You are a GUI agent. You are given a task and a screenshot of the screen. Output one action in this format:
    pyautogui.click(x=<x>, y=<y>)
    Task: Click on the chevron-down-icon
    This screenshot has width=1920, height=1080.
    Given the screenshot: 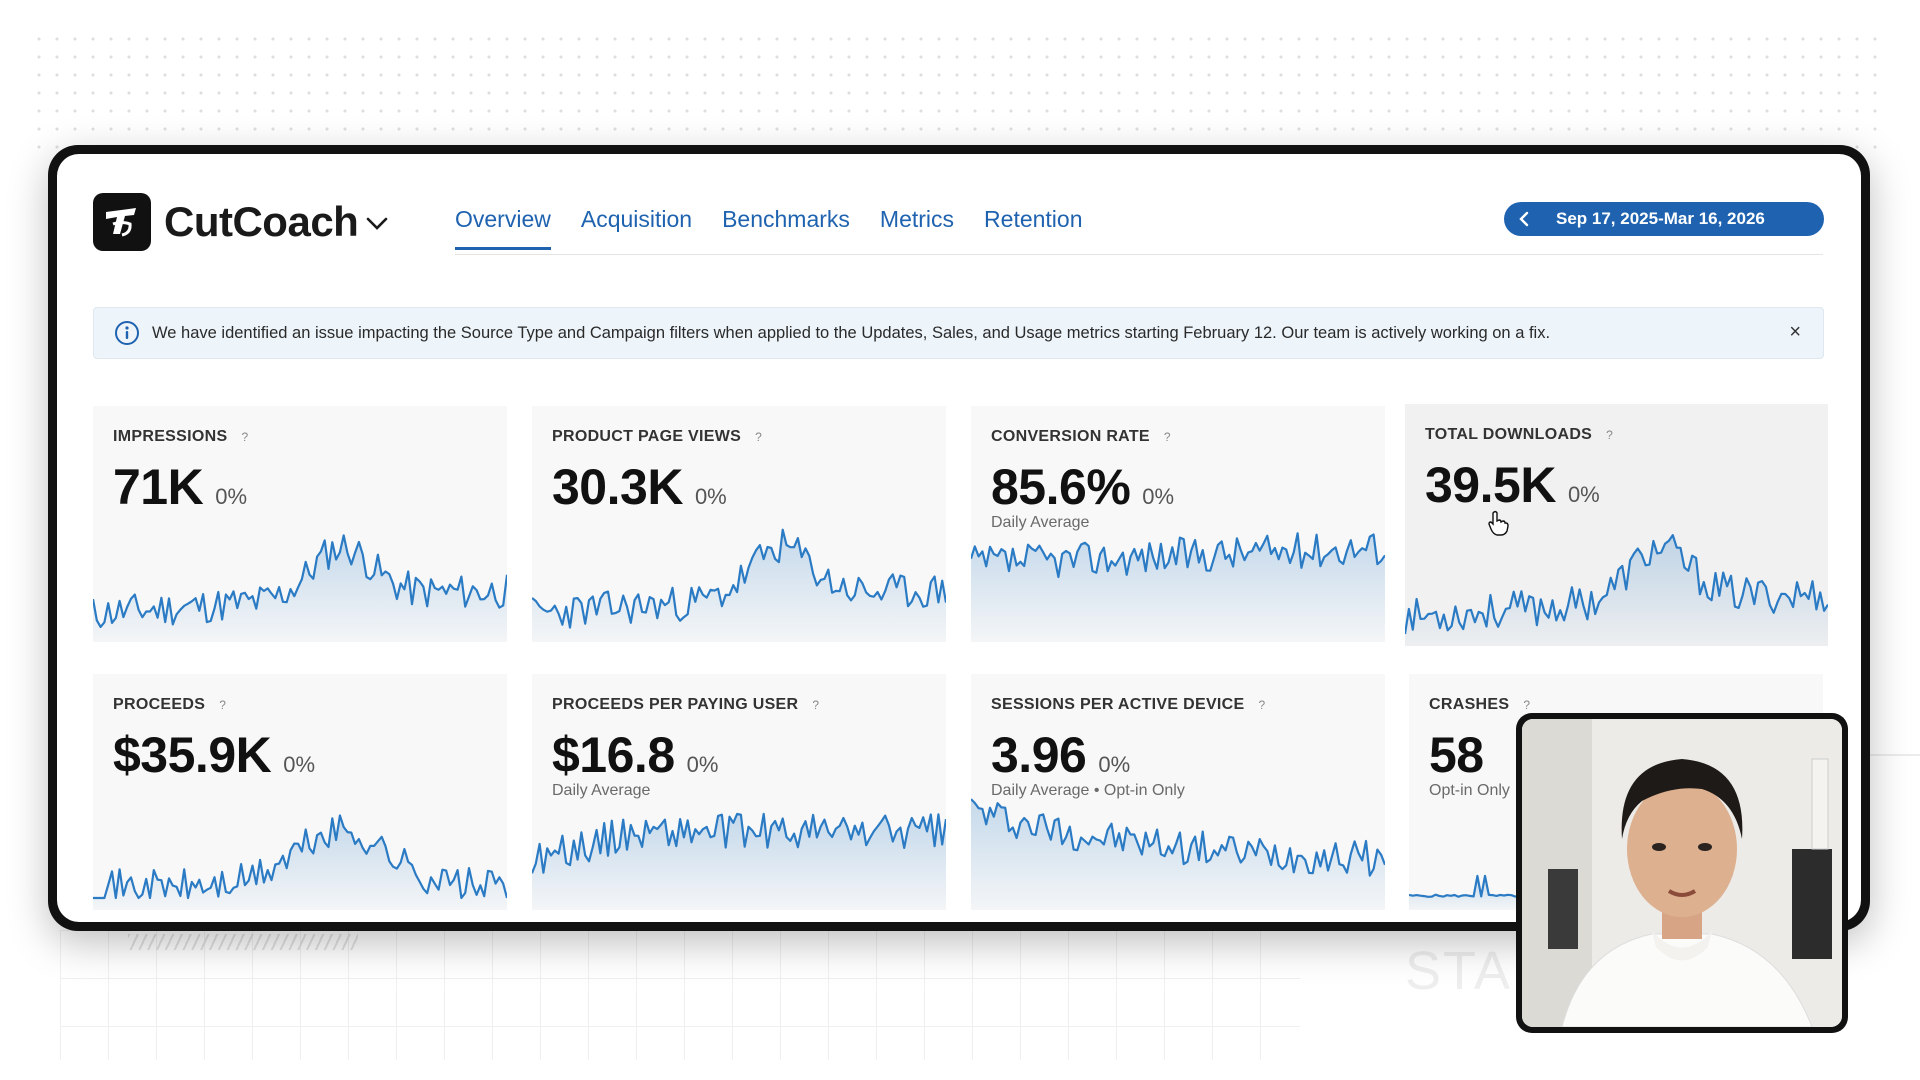 What is the action you would take?
    pyautogui.click(x=377, y=224)
    